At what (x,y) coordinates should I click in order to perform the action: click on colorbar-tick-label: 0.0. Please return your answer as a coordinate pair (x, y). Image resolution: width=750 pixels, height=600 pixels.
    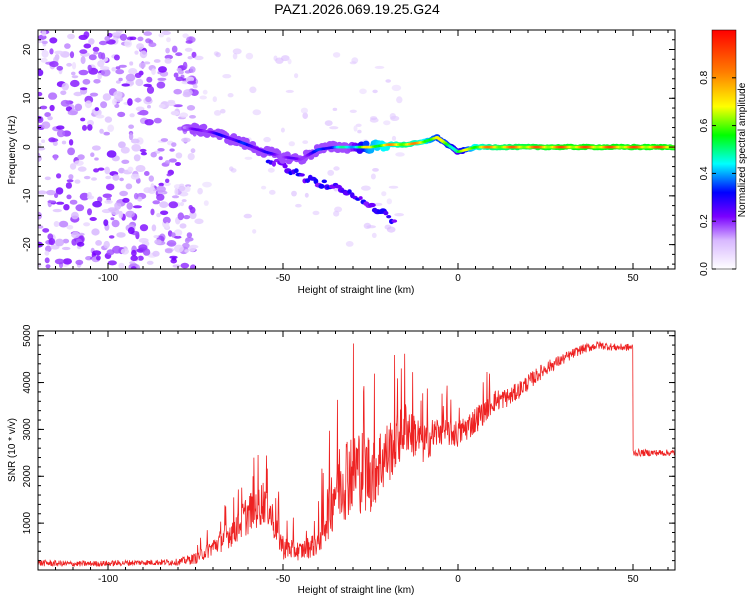
    Looking at the image, I should click on (704, 269).